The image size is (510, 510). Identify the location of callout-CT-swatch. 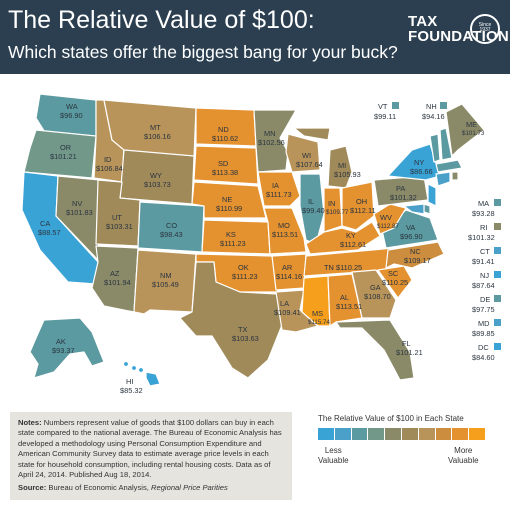
(497, 250).